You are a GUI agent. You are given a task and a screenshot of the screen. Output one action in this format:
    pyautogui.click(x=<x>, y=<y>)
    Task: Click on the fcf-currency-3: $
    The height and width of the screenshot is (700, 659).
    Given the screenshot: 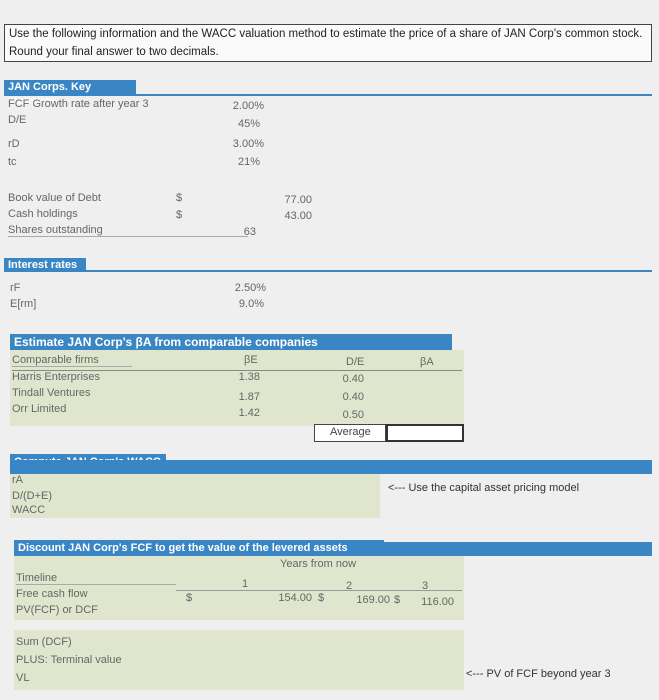 What is the action you would take?
    pyautogui.click(x=397, y=600)
    